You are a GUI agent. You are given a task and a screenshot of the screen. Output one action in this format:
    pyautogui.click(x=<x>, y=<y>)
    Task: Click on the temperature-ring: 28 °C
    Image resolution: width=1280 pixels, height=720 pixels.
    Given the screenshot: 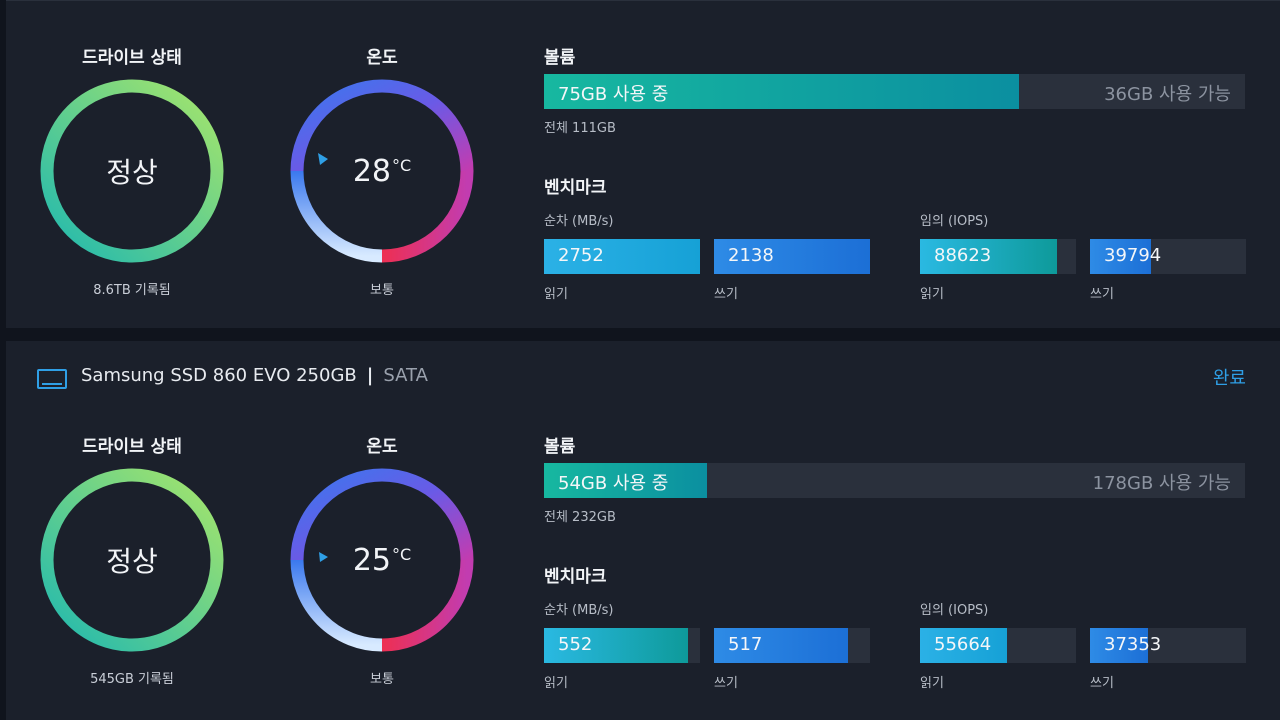 What is the action you would take?
    pyautogui.click(x=382, y=171)
    